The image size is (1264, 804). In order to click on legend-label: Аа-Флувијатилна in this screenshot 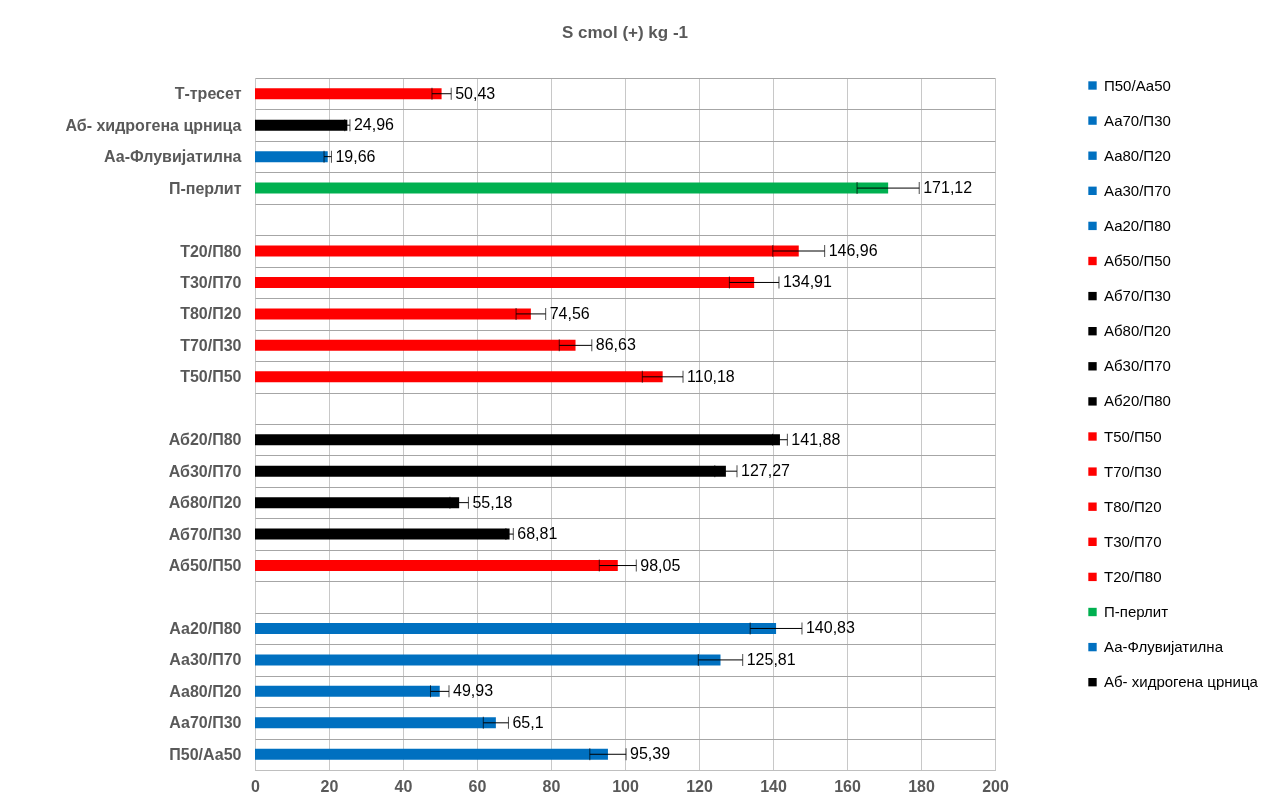, I will do `click(1164, 647)`.